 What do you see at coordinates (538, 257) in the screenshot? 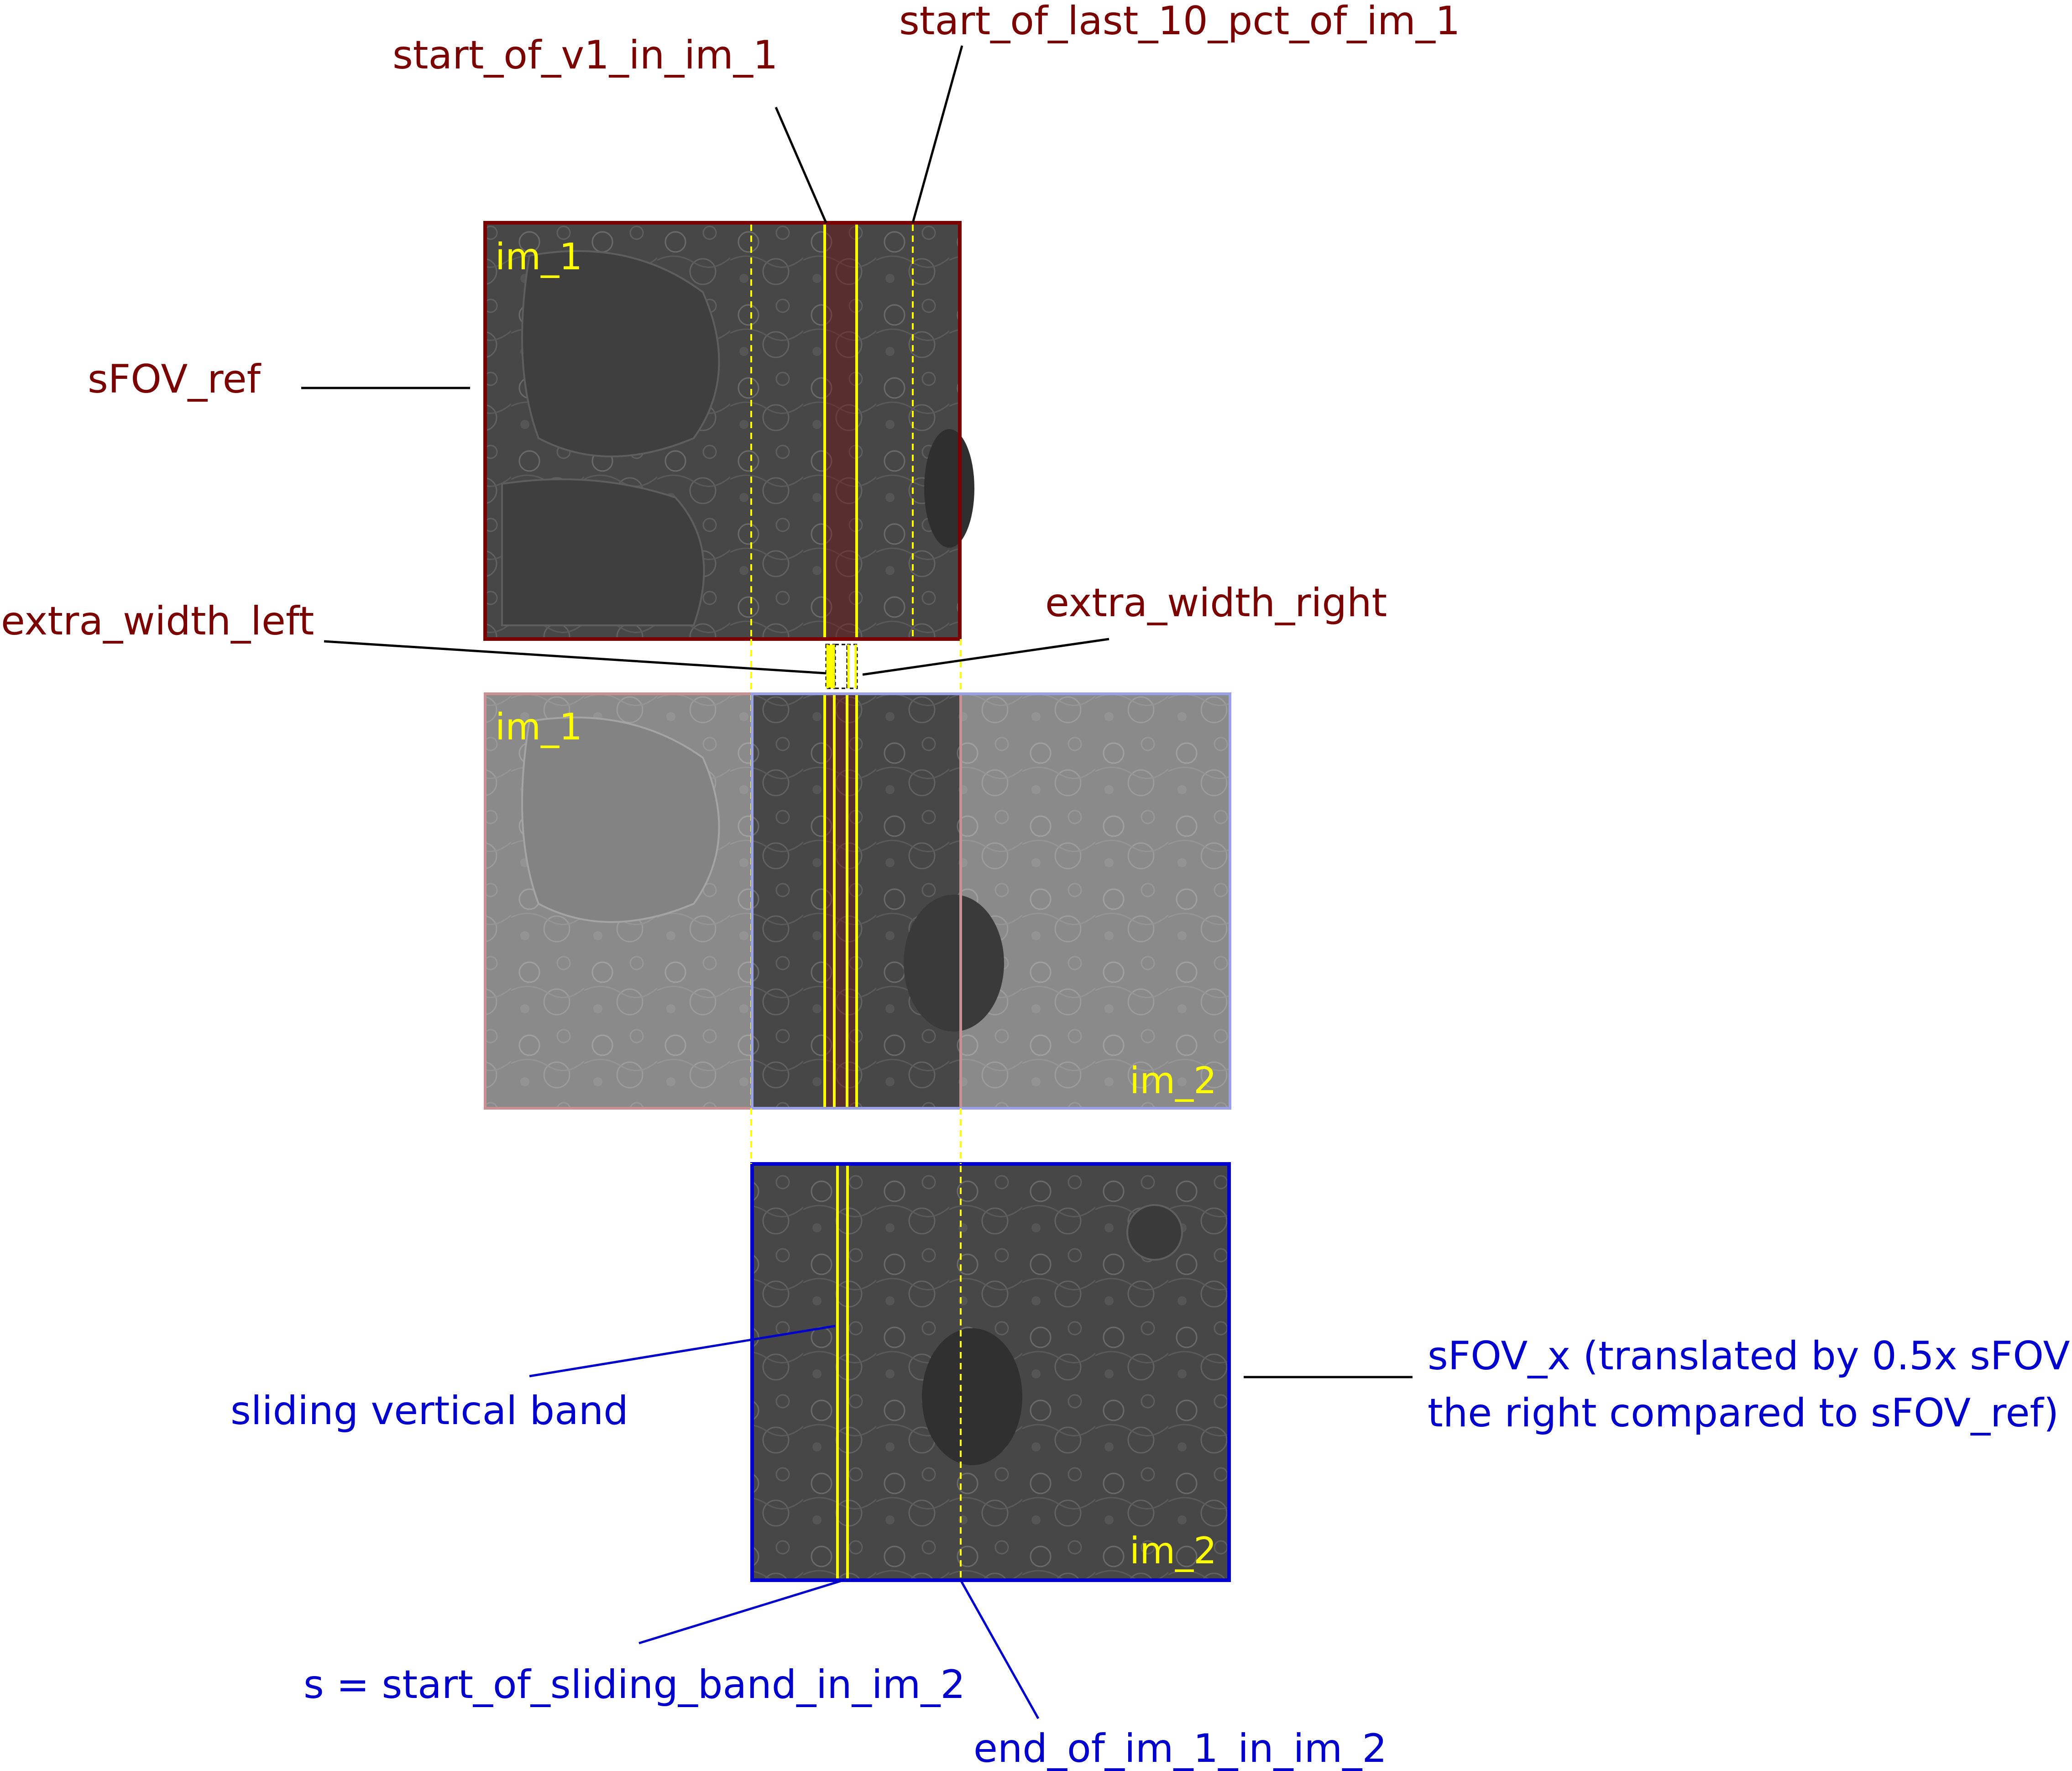
I see `panel-label-im1: im_1` at bounding box center [538, 257].